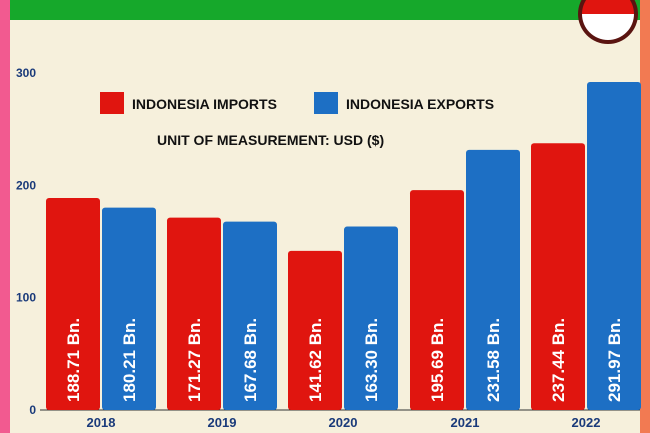  What do you see at coordinates (315, 360) in the screenshot?
I see `bar-value-label: 141.62 Bn.` at bounding box center [315, 360].